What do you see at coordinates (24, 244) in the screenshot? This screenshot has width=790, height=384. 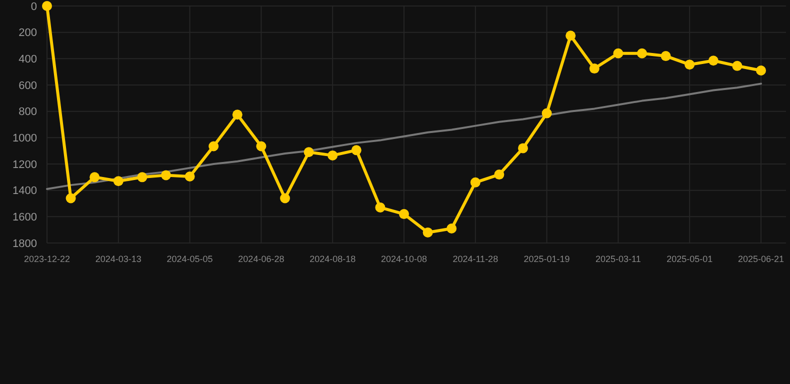 I see `y-tick-label: 1800` at bounding box center [24, 244].